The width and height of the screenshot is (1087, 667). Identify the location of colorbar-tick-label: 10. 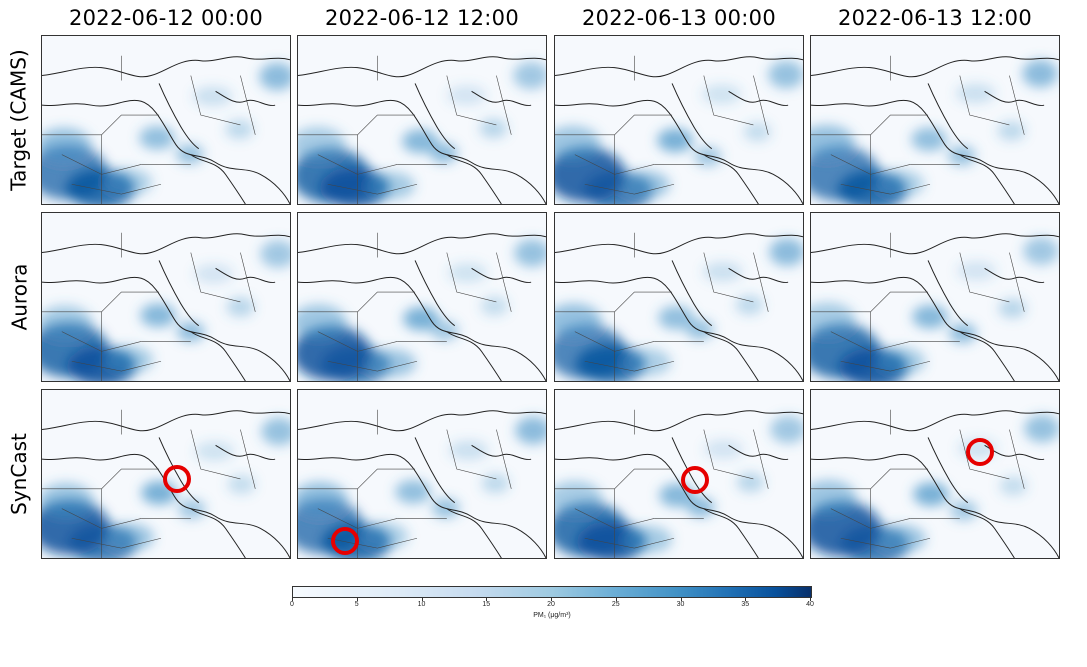
(421, 604).